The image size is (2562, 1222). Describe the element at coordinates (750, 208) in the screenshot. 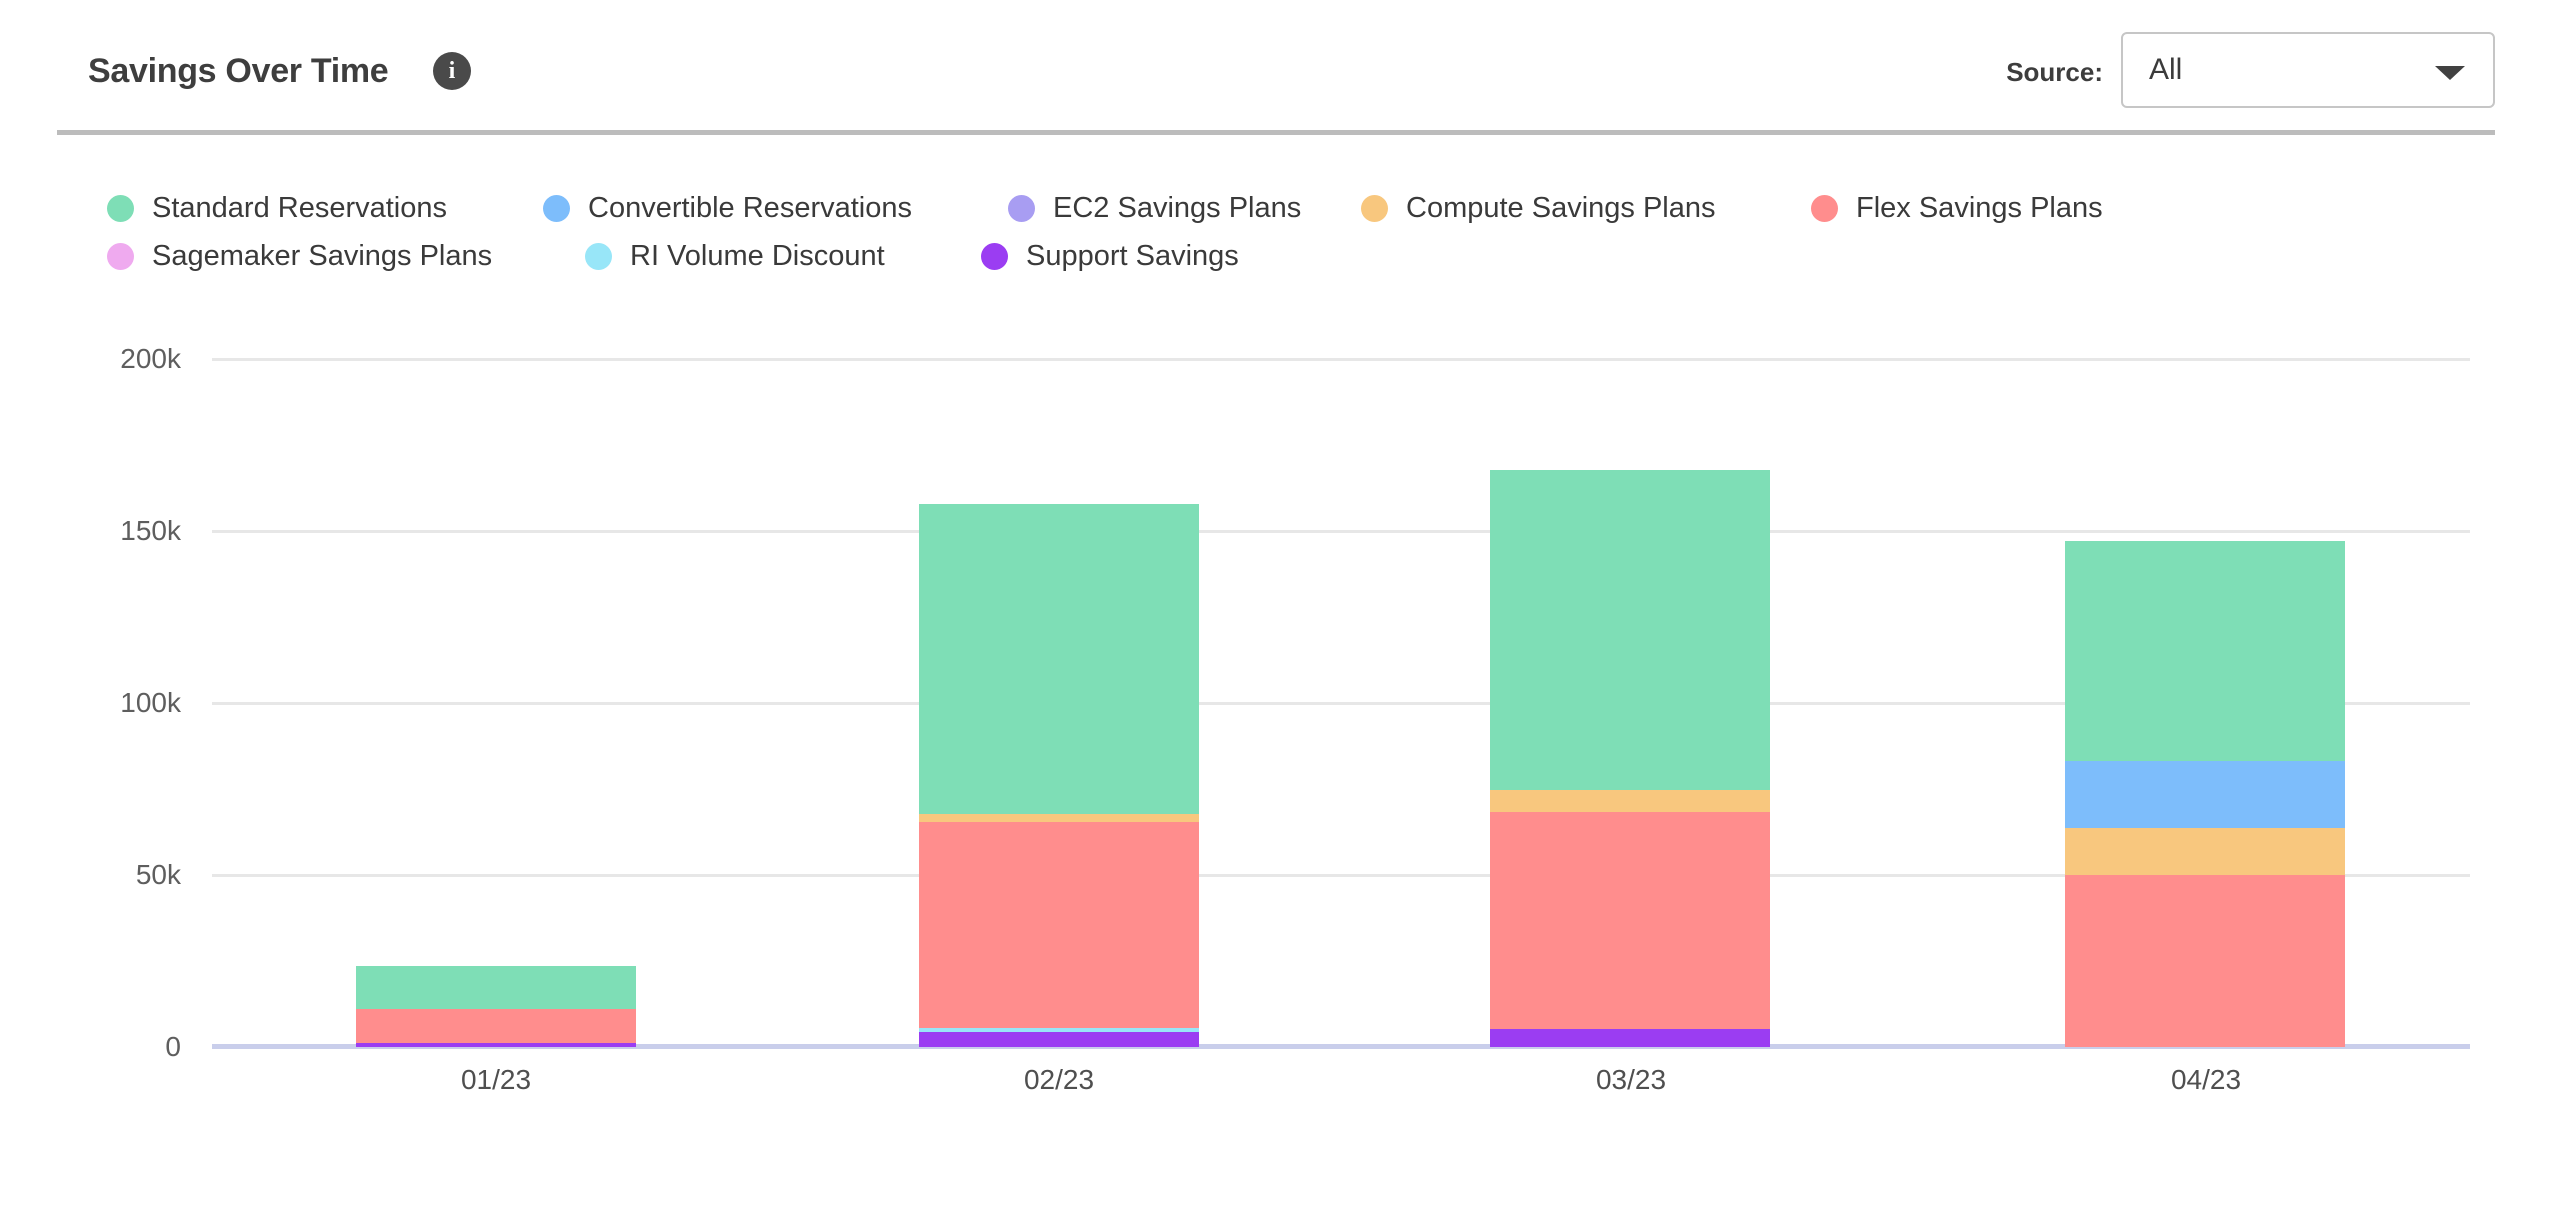

I see `legend-label: Convertible Reservations` at that location.